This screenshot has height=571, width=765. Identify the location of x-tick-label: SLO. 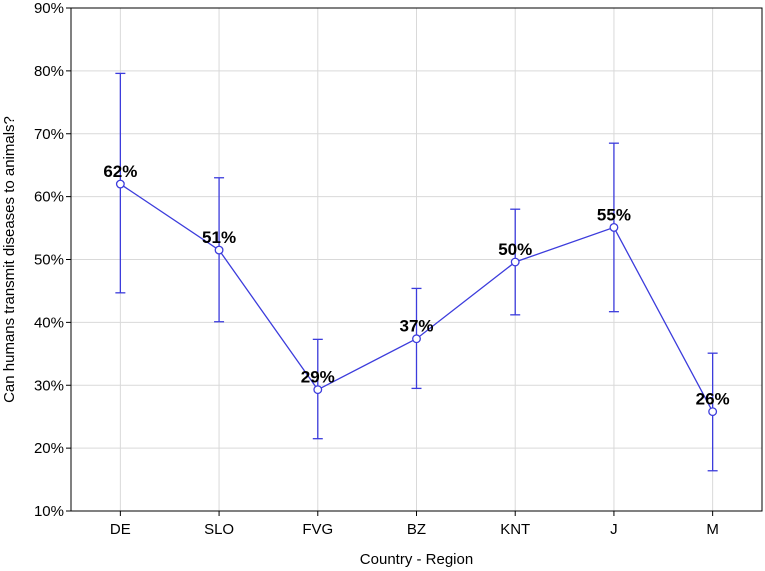
(219, 529).